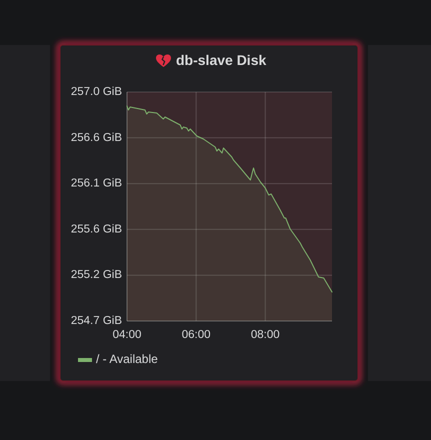  Describe the element at coordinates (265, 335) in the screenshot. I see `x-tick-label: 08:00` at that location.